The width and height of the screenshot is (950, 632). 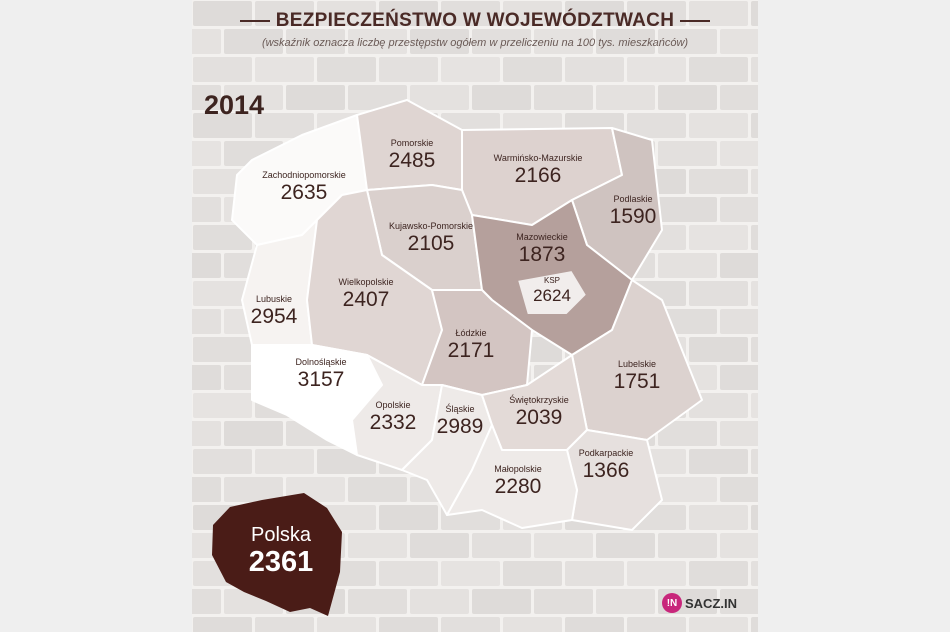 I want to click on region-value: 2624, so click(x=552, y=295).